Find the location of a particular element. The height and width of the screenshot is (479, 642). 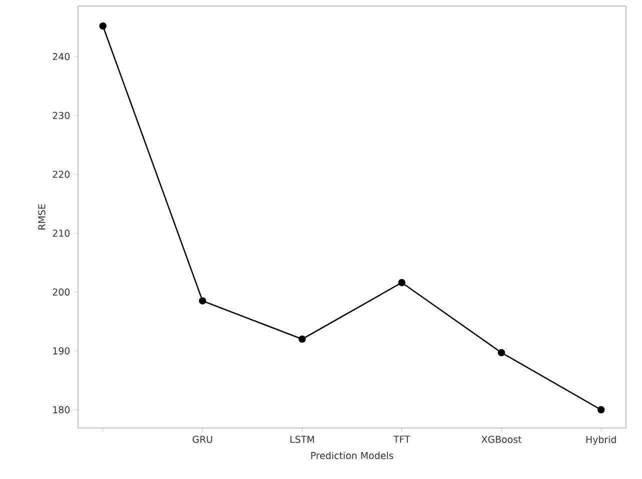

y-tick-label: 210 is located at coordinates (61, 233).